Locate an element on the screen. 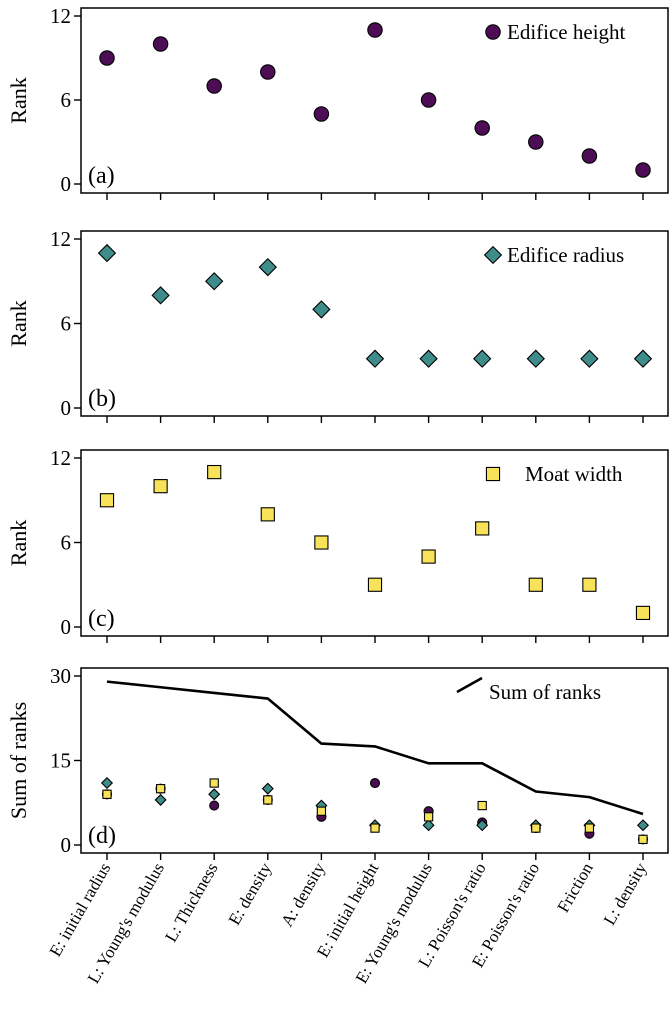  series-moat-width is located at coordinates (375, 542).